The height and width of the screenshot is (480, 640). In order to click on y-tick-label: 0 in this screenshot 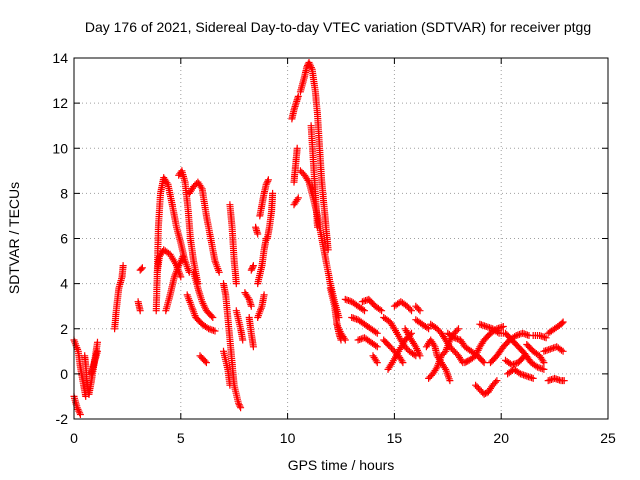, I will do `click(64, 374)`.